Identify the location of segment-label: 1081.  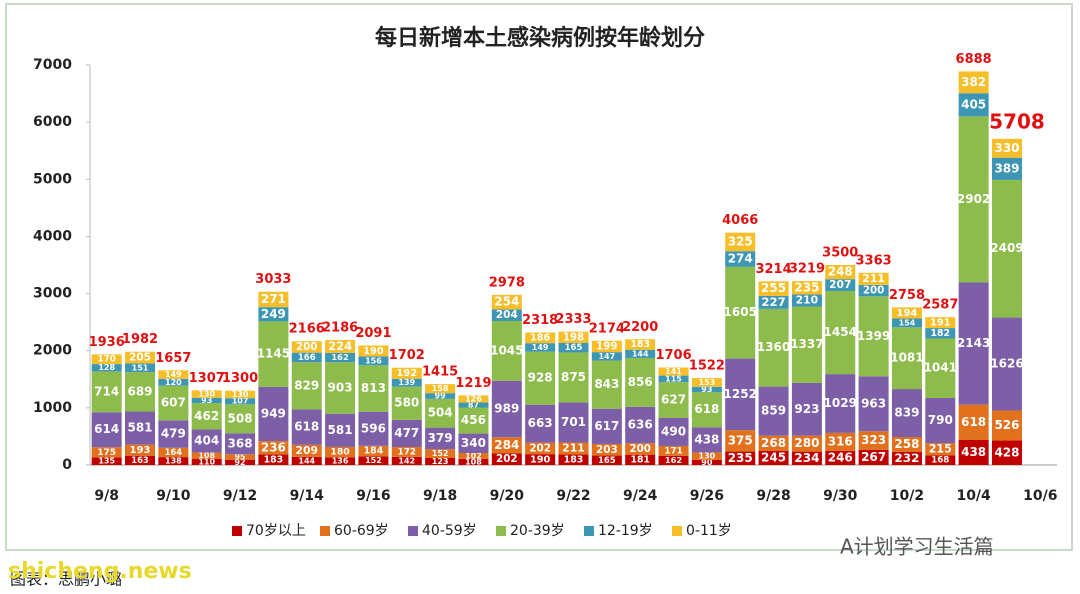
(906, 358).